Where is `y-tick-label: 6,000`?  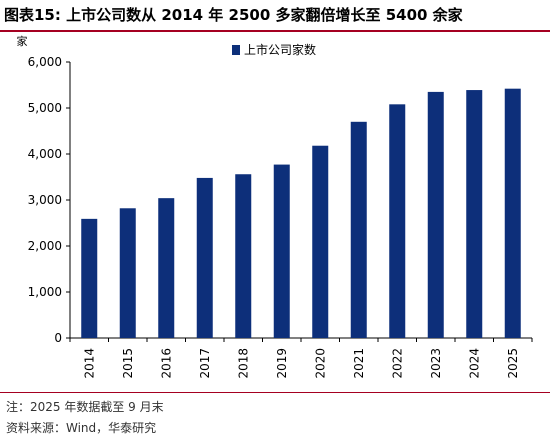
y-tick-label: 6,000 is located at coordinates (45, 62).